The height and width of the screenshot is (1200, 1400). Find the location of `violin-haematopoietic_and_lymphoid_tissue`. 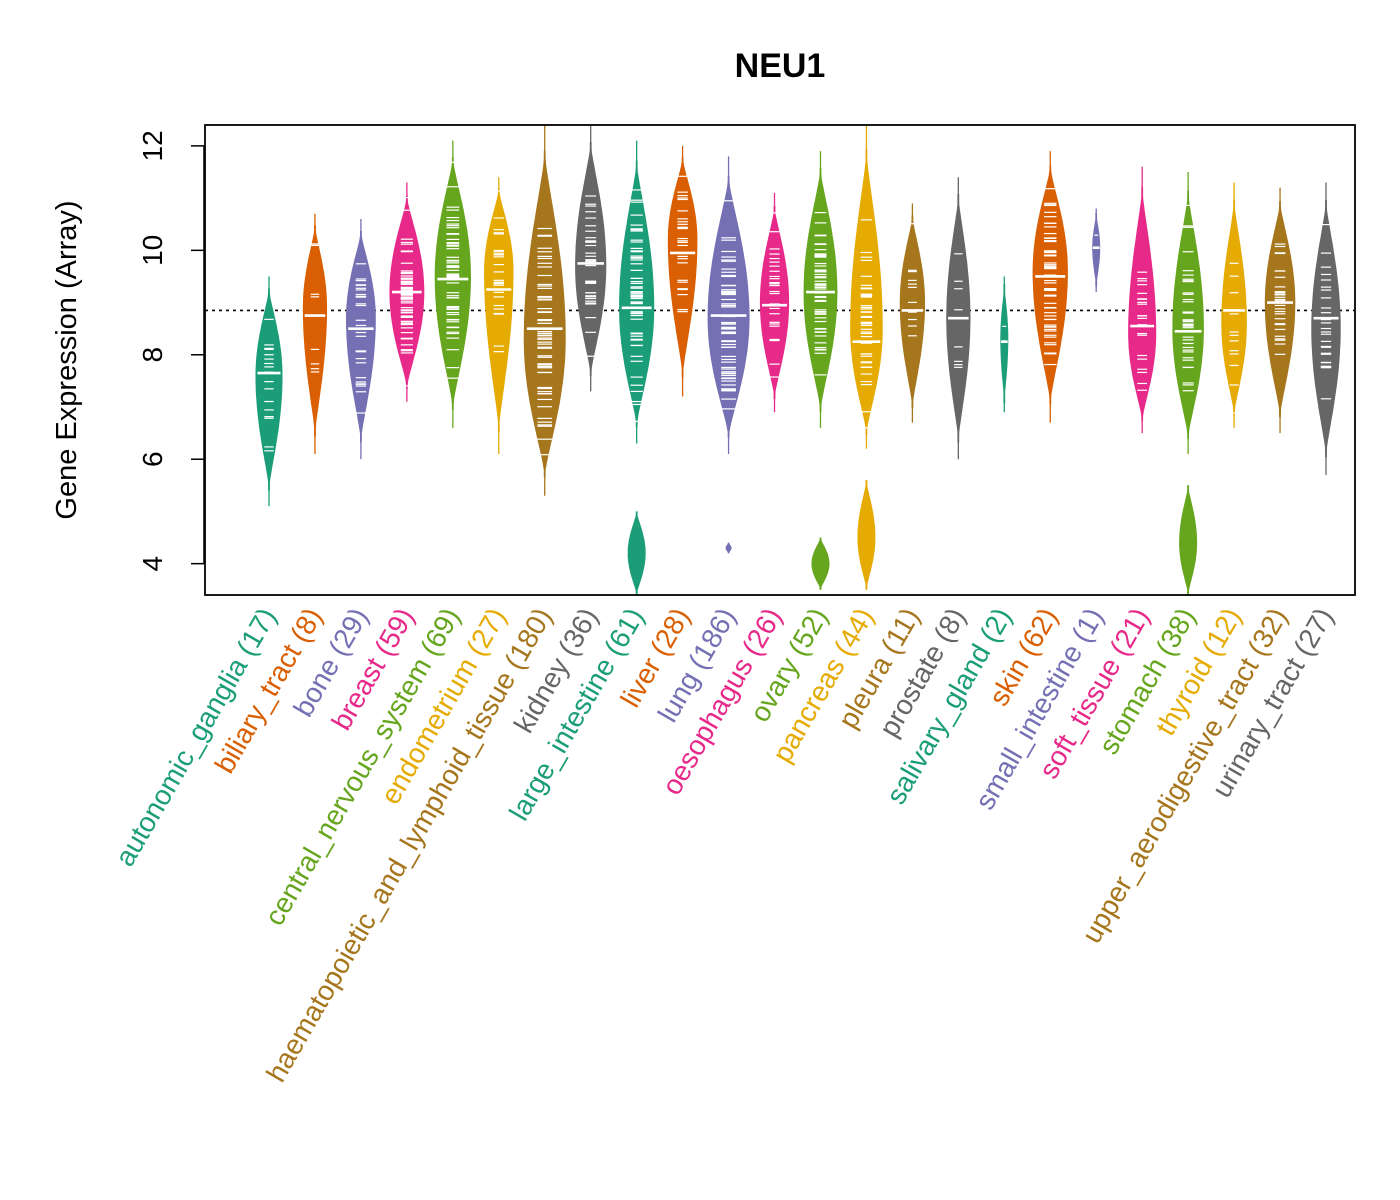

violin-haematopoietic_and_lymphoid_tissue is located at coordinates (544, 313).